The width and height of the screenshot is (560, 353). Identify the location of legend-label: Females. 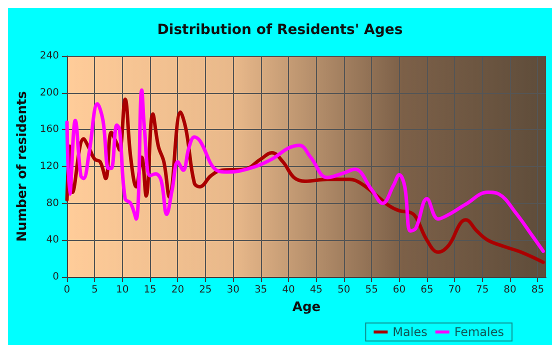
(479, 332).